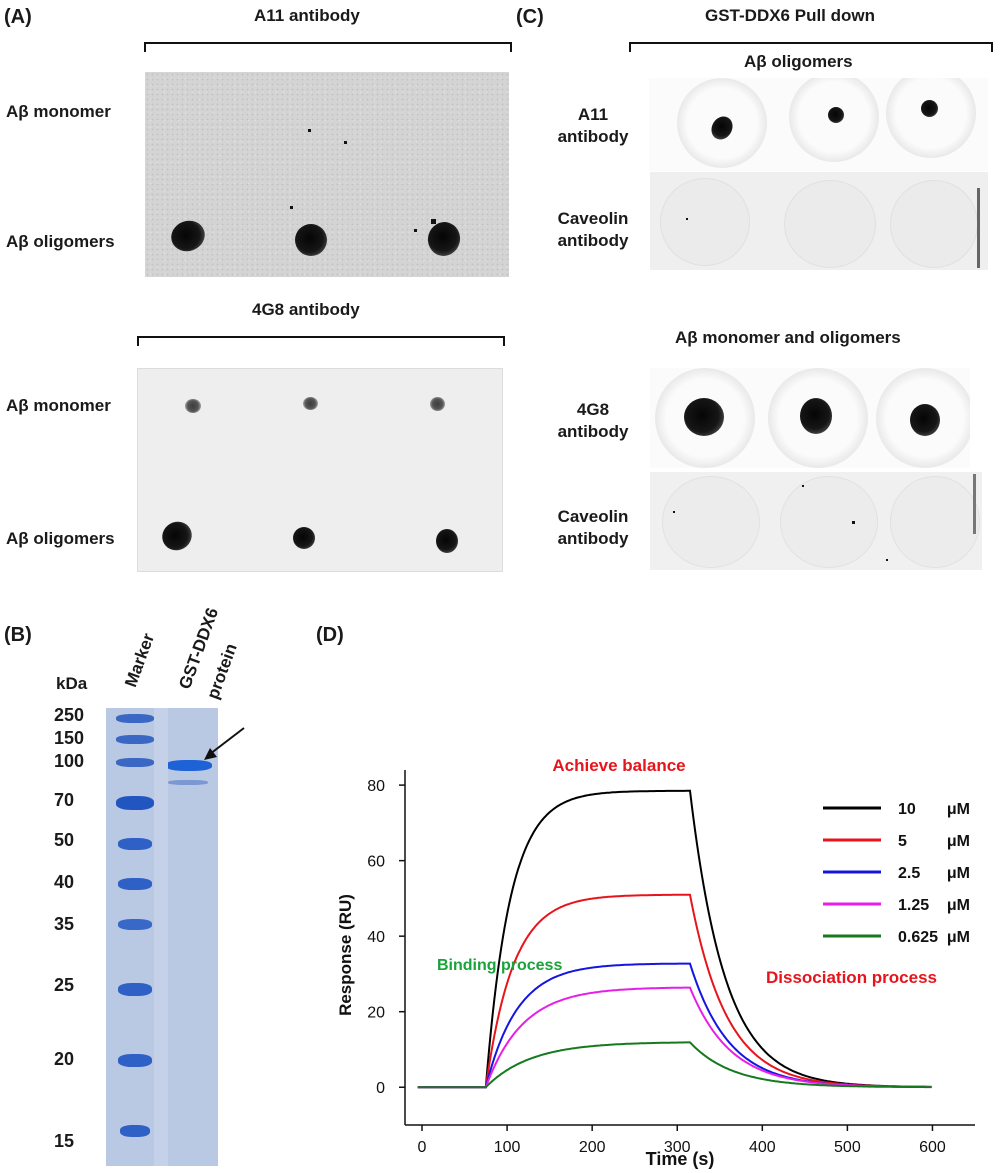  Describe the element at coordinates (978, 228) in the screenshot. I see `membrane-edge` at that location.